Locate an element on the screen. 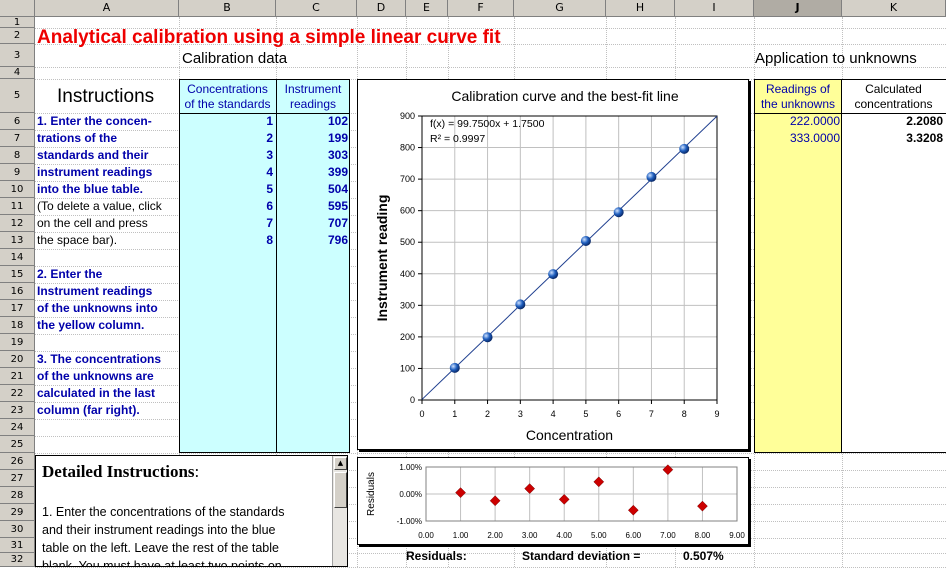 Image resolution: width=946 pixels, height=568 pixels. row-header-23: 23 is located at coordinates (17, 410).